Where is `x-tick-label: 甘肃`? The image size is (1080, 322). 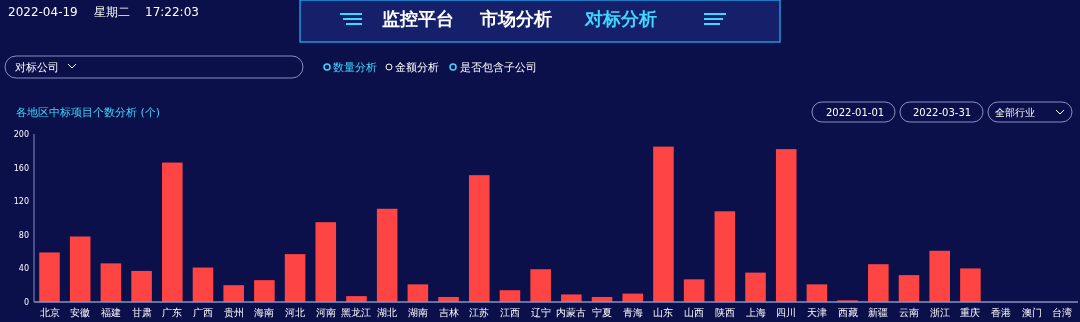
x-tick-label: 甘肃 is located at coordinates (141, 312).